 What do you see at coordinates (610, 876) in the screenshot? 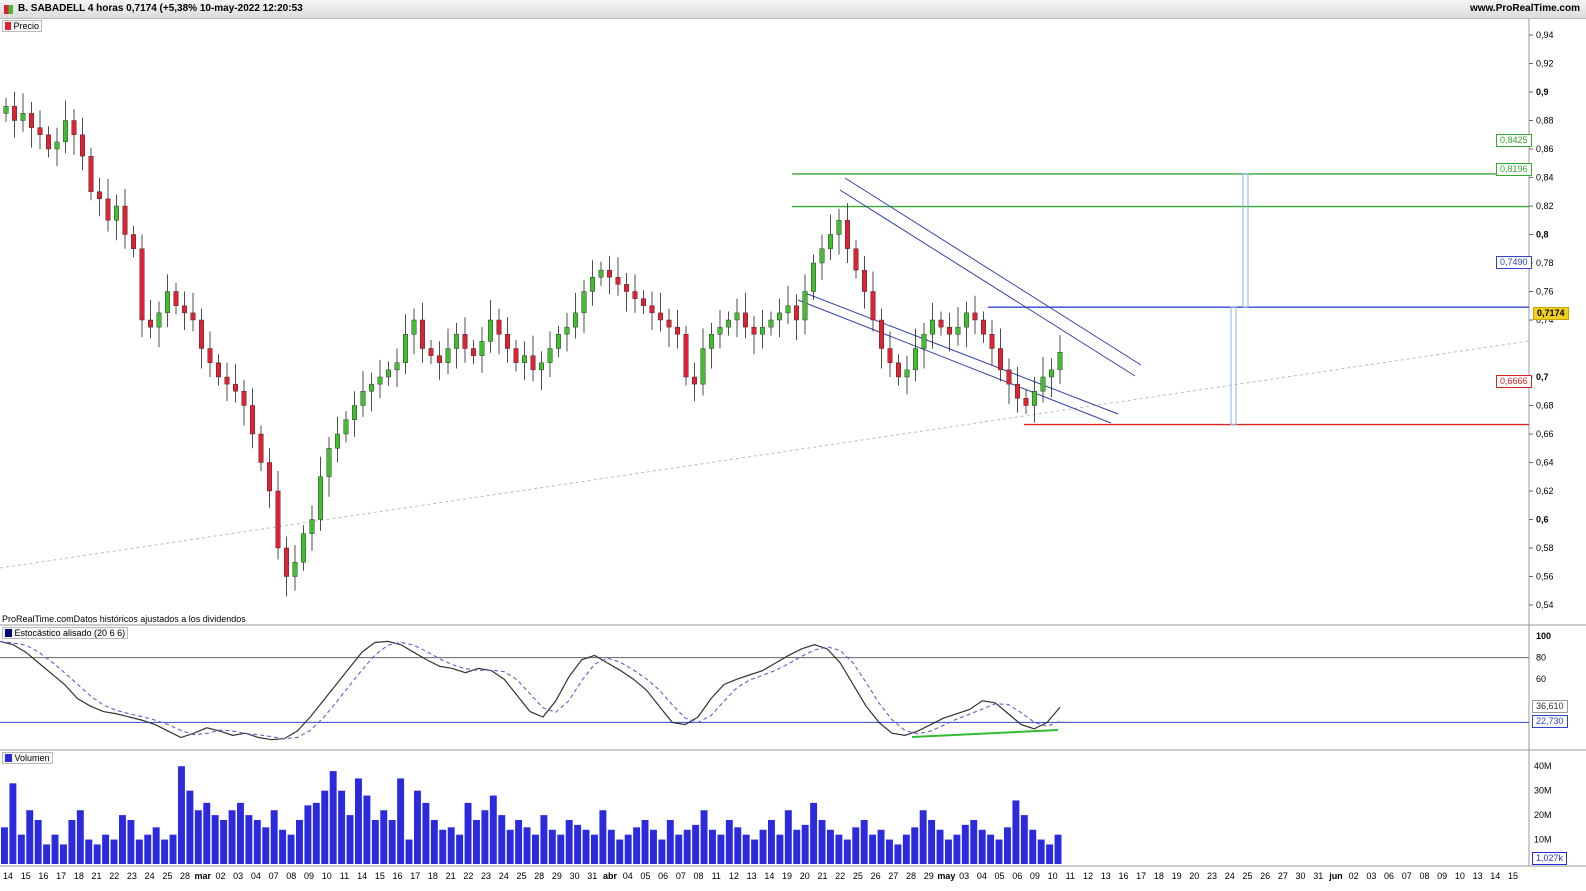
I see `x-tick-label: abr` at bounding box center [610, 876].